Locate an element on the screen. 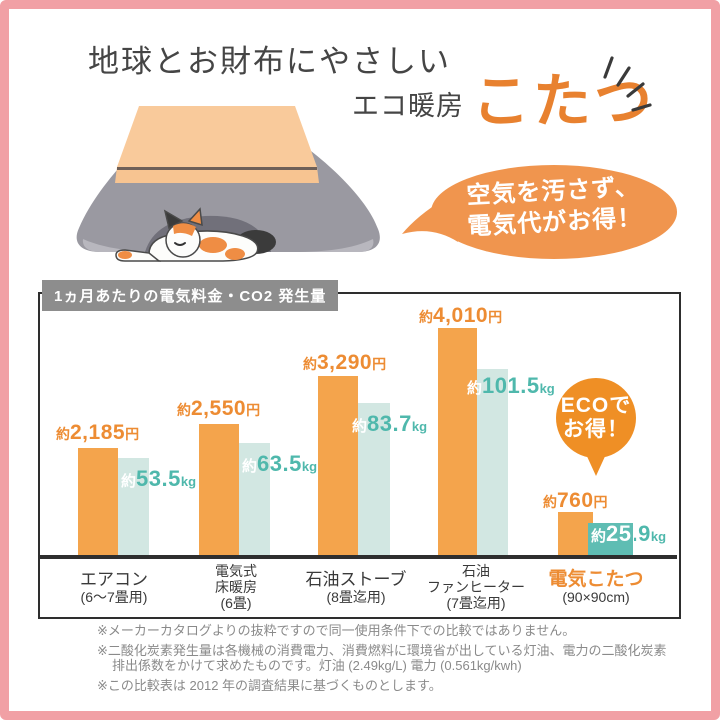 The height and width of the screenshot is (720, 720). value-label-cost-fanheater: 約4,010円 is located at coordinates (461, 315).